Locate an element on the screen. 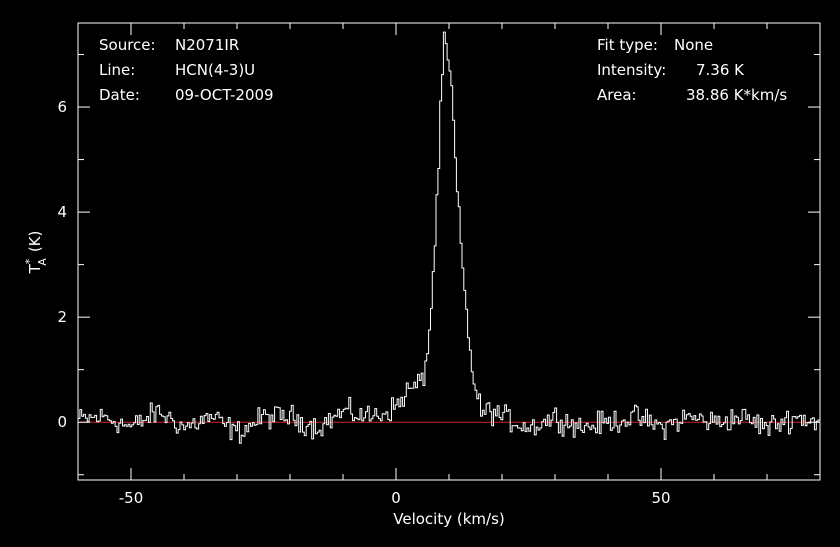 The width and height of the screenshot is (840, 547). fit-type-value: None is located at coordinates (693, 45).